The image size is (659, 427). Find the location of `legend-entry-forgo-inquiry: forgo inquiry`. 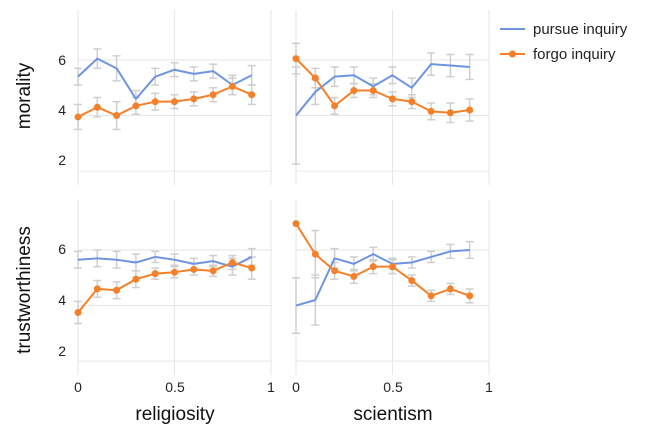

legend-entry-forgo-inquiry: forgo inquiry is located at coordinates (558, 54).